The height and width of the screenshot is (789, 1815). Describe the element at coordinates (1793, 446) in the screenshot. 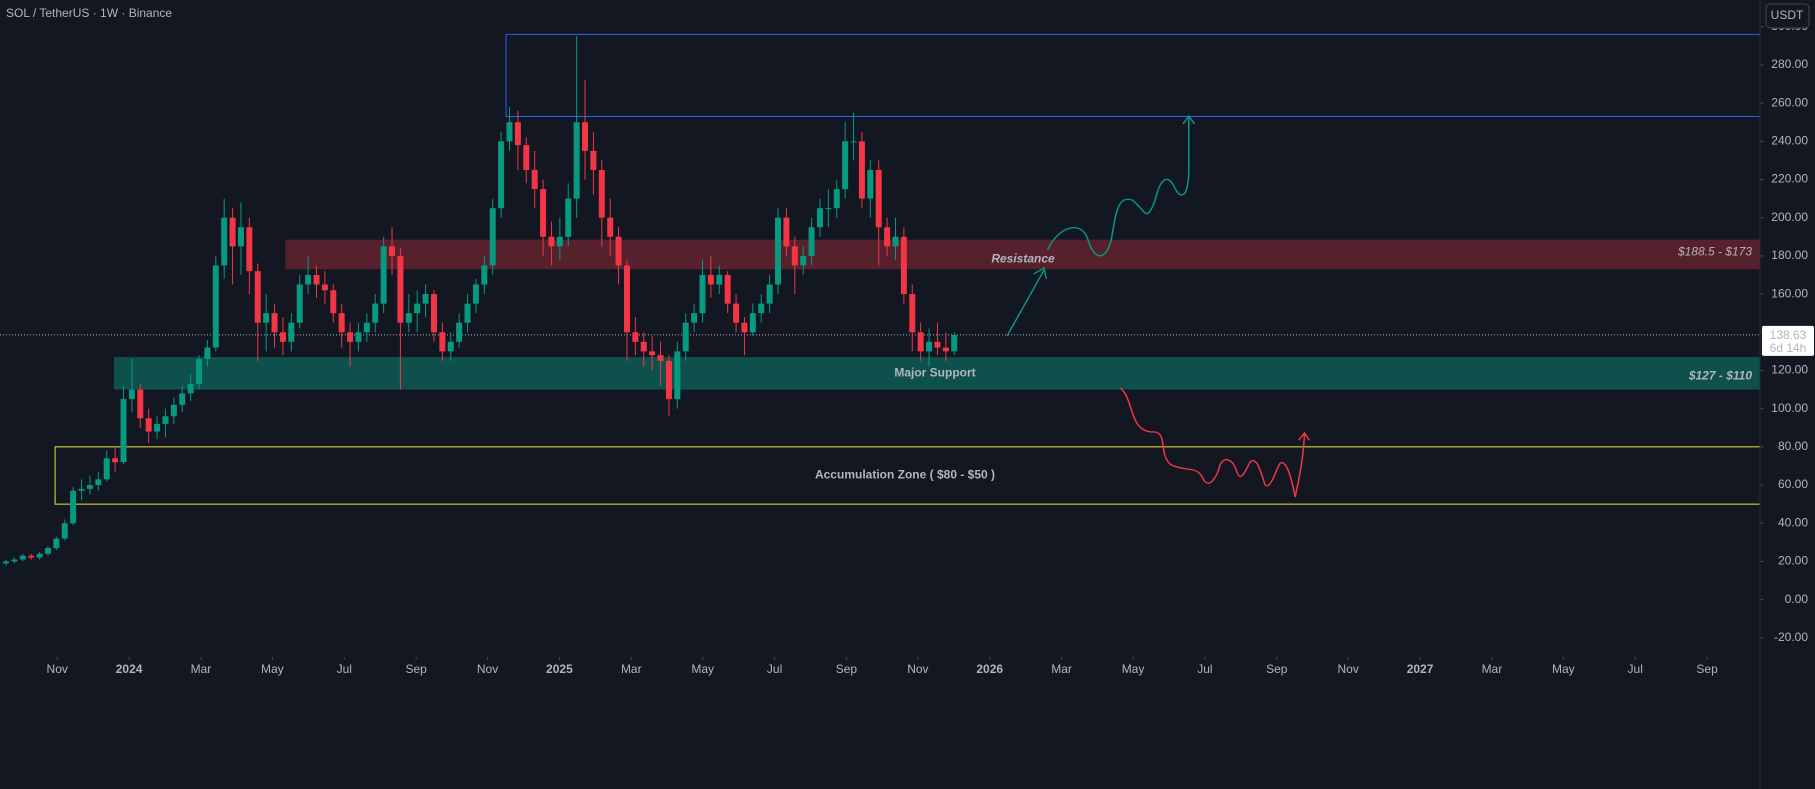

I see `y-tick-label: 80.00` at that location.